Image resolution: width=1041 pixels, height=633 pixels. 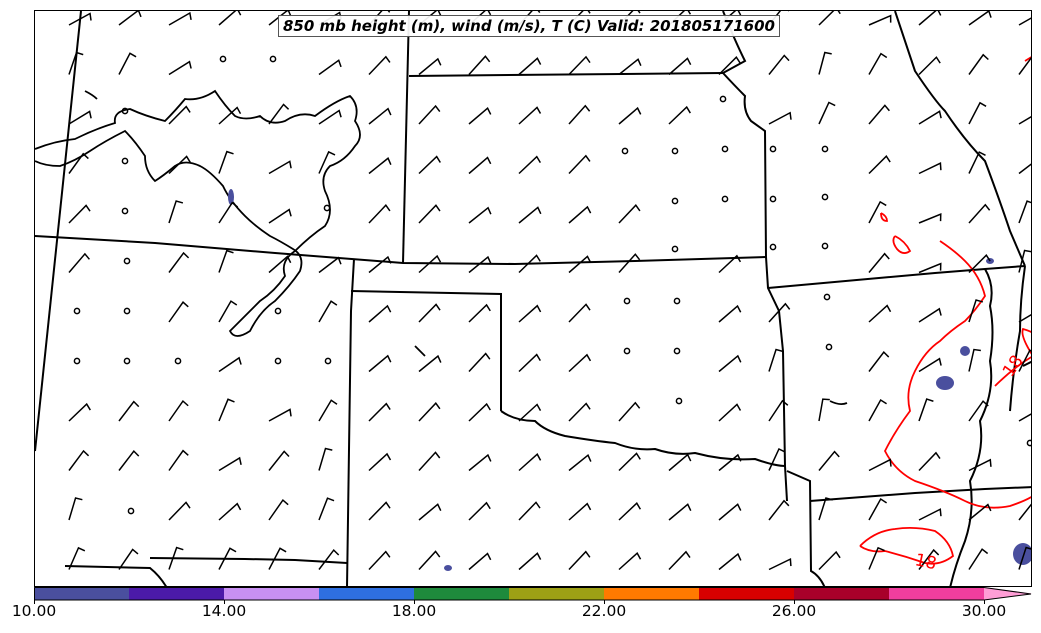 I want to click on isotherm-label: 18, so click(x=925, y=562).